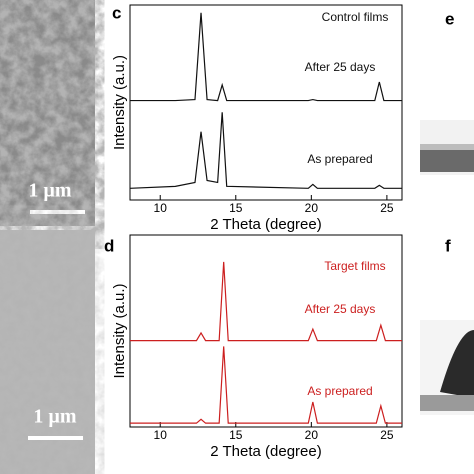 The width and height of the screenshot is (474, 474). I want to click on chart-title: Control films, so click(355, 17).